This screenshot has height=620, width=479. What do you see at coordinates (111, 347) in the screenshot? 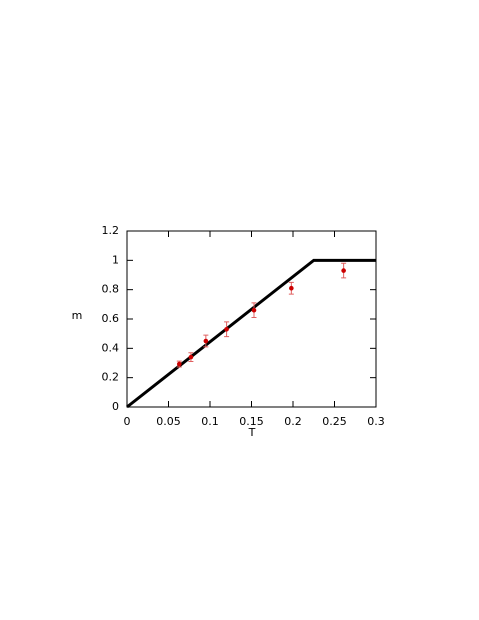
I see `y-tick-label: 0.4` at bounding box center [111, 347].